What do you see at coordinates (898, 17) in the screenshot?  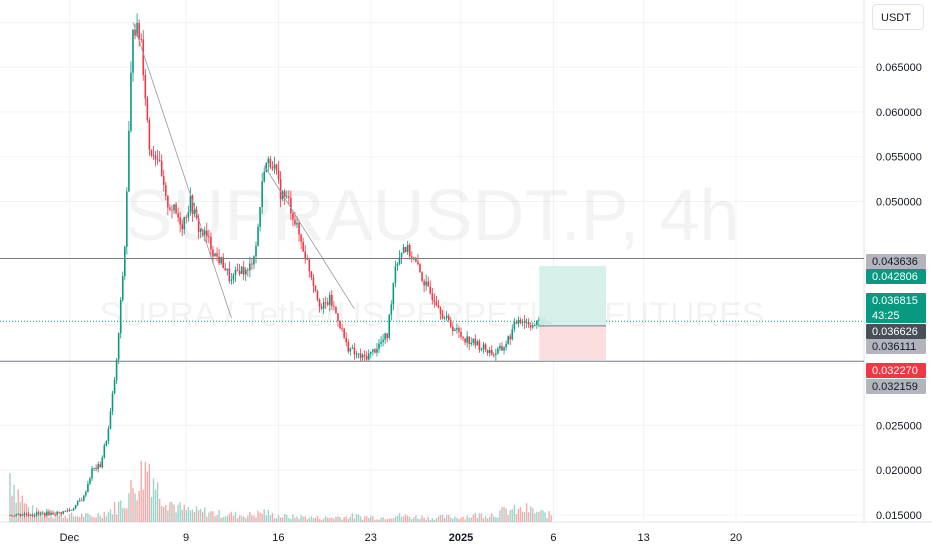 I see `currency-selector-button: USDT` at bounding box center [898, 17].